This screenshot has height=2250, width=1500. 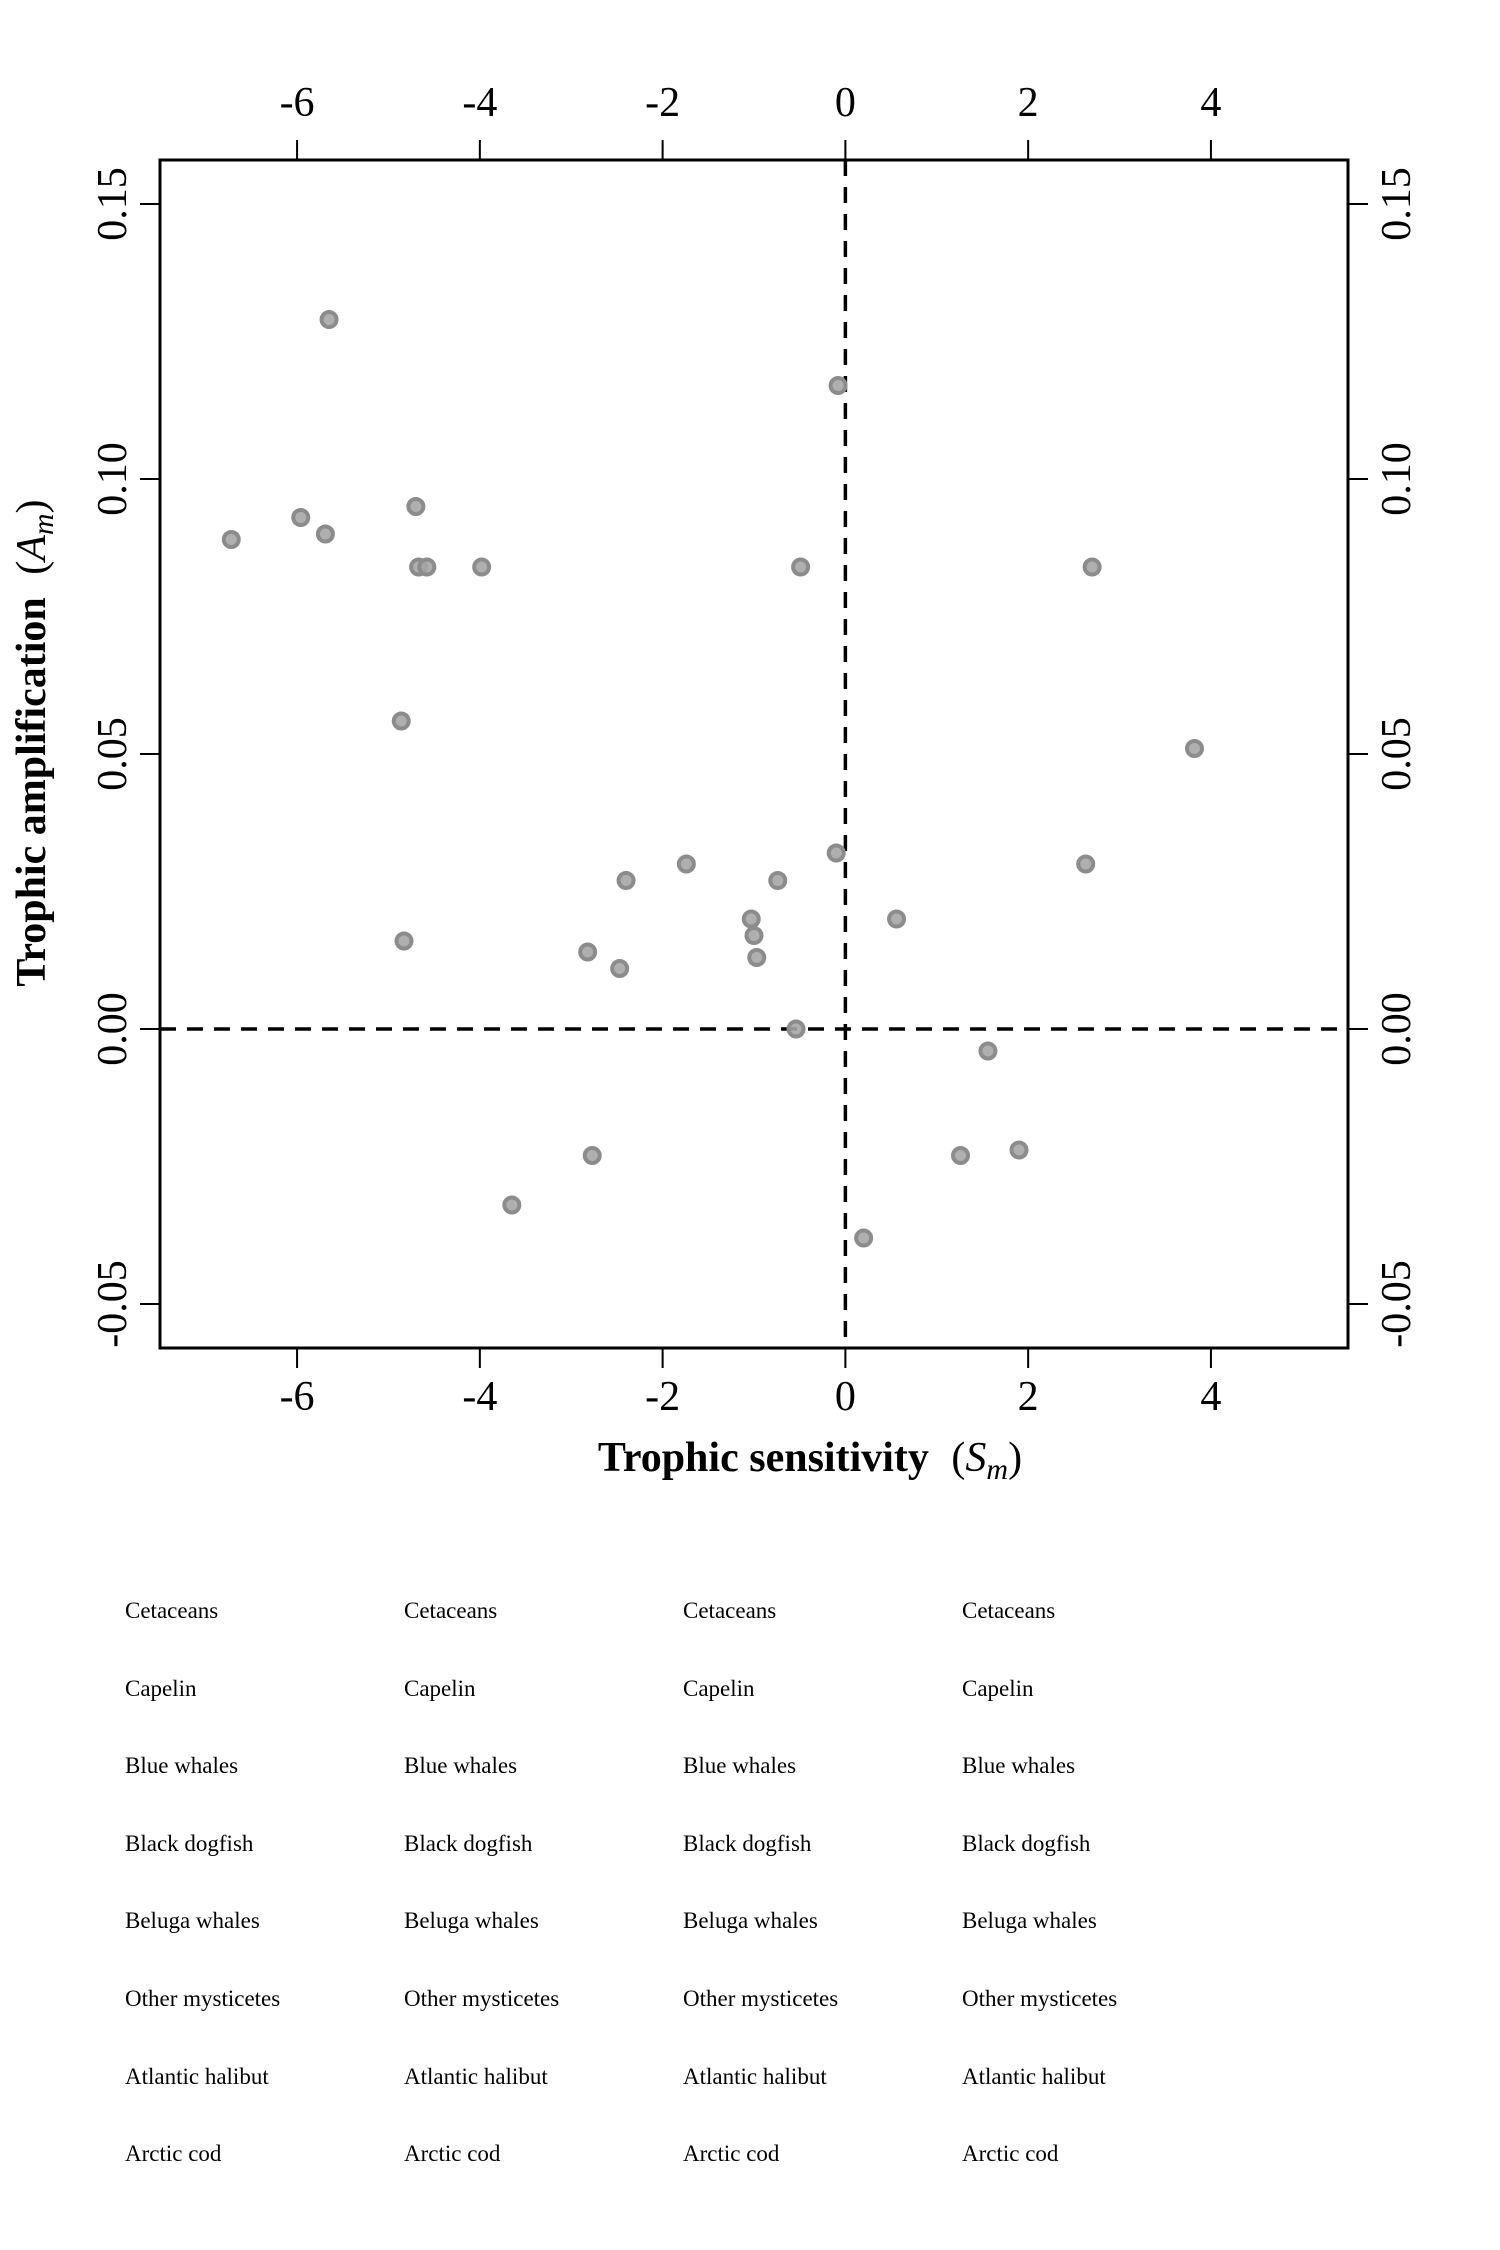 I want to click on y-axis-label-symbol: A, so click(x=32, y=549).